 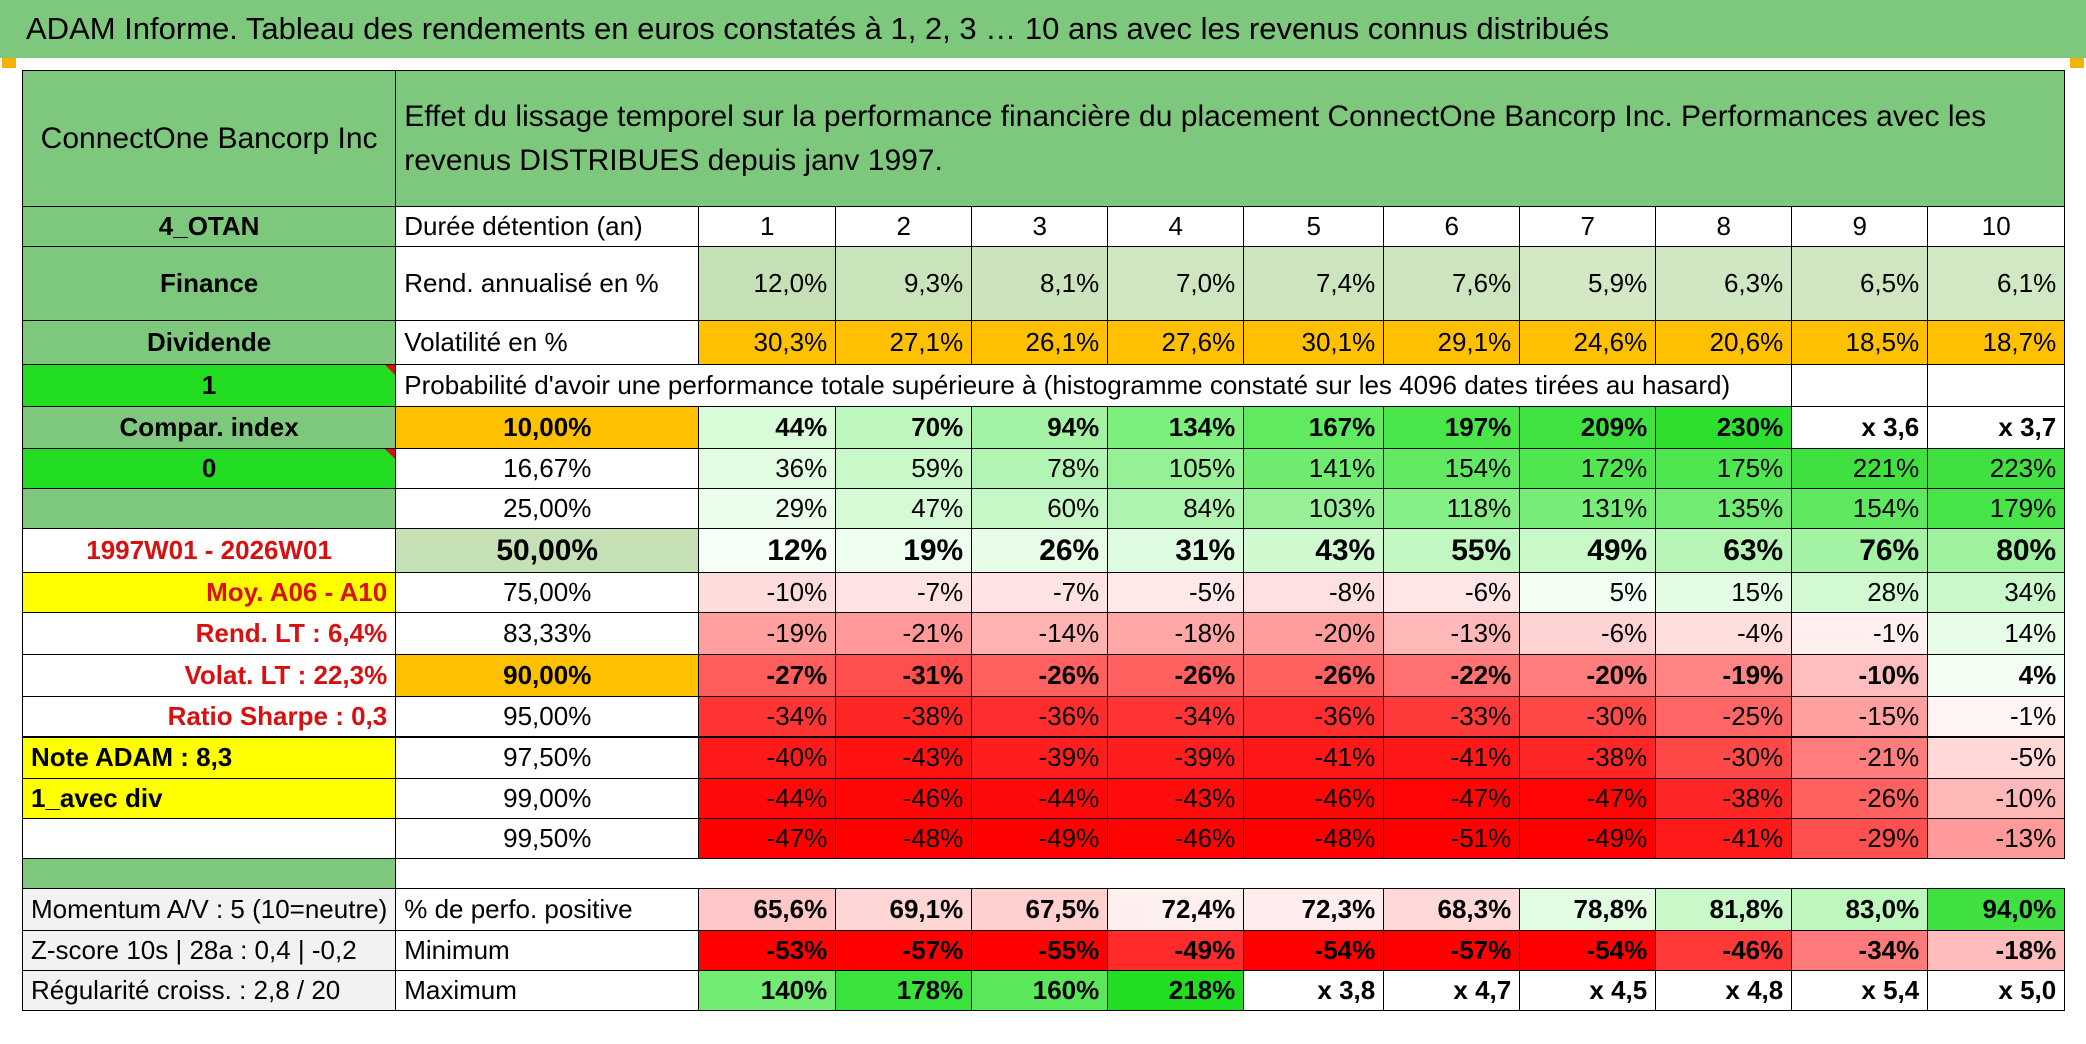 I want to click on value-cell: -25%, so click(x=1724, y=717).